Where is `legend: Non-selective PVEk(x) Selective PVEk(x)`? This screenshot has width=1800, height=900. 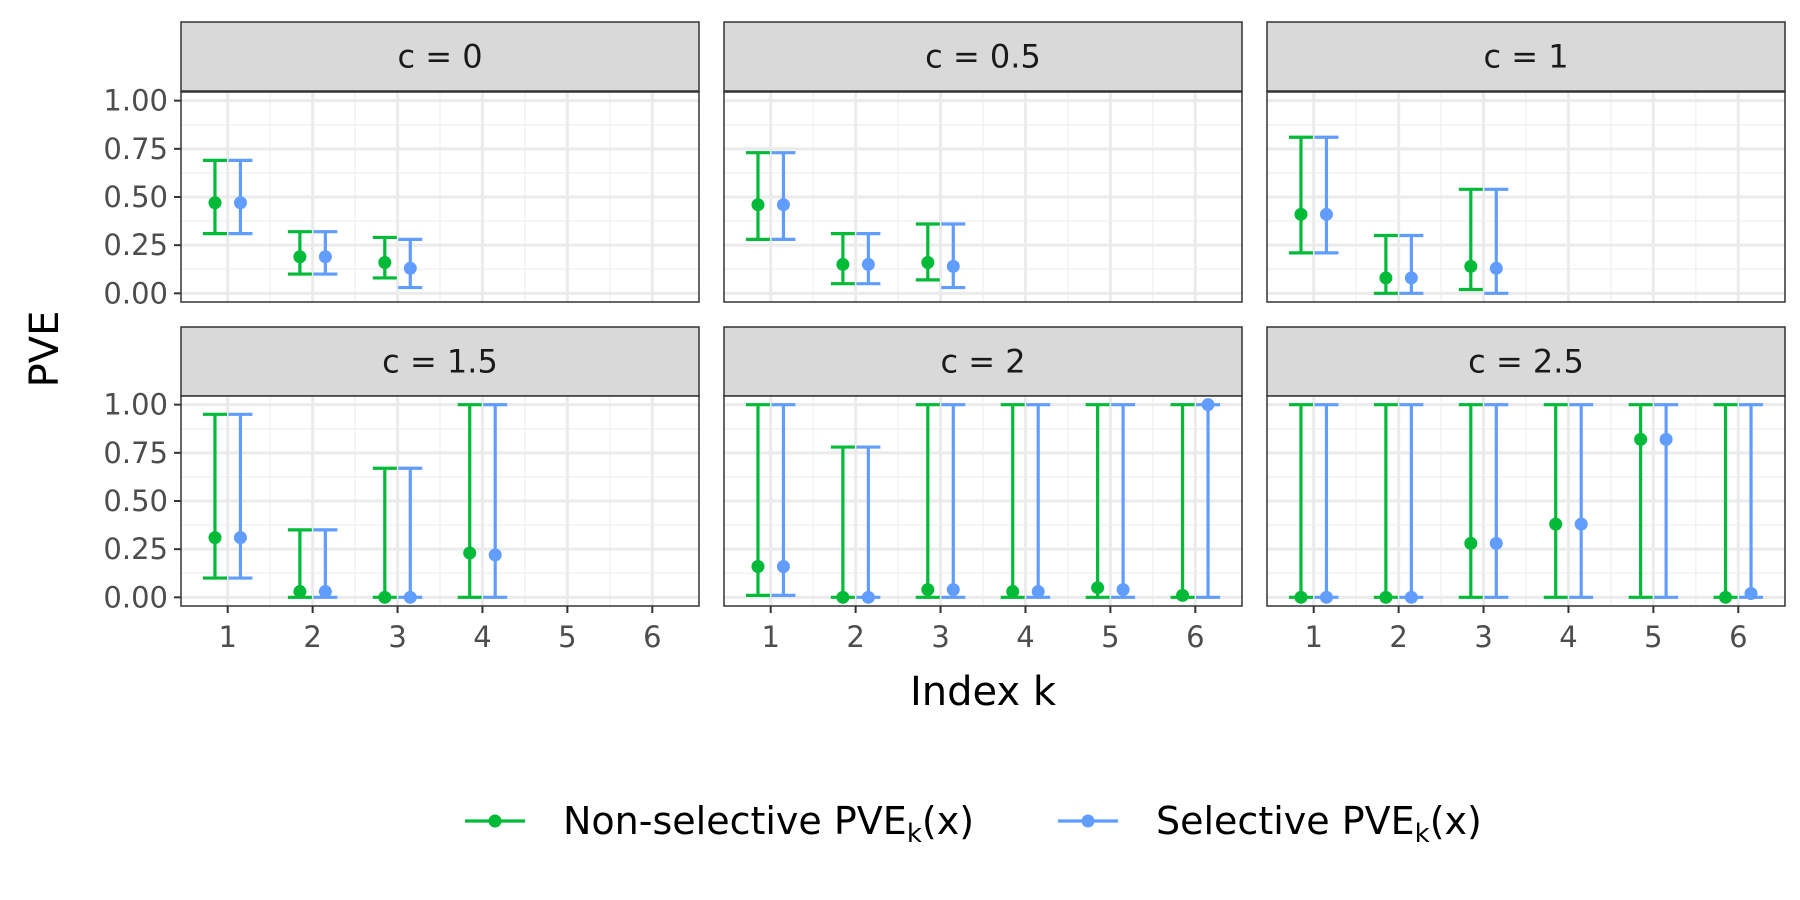
legend: Non-selective PVEk(x) Selective PVEk(x) is located at coordinates (973, 824).